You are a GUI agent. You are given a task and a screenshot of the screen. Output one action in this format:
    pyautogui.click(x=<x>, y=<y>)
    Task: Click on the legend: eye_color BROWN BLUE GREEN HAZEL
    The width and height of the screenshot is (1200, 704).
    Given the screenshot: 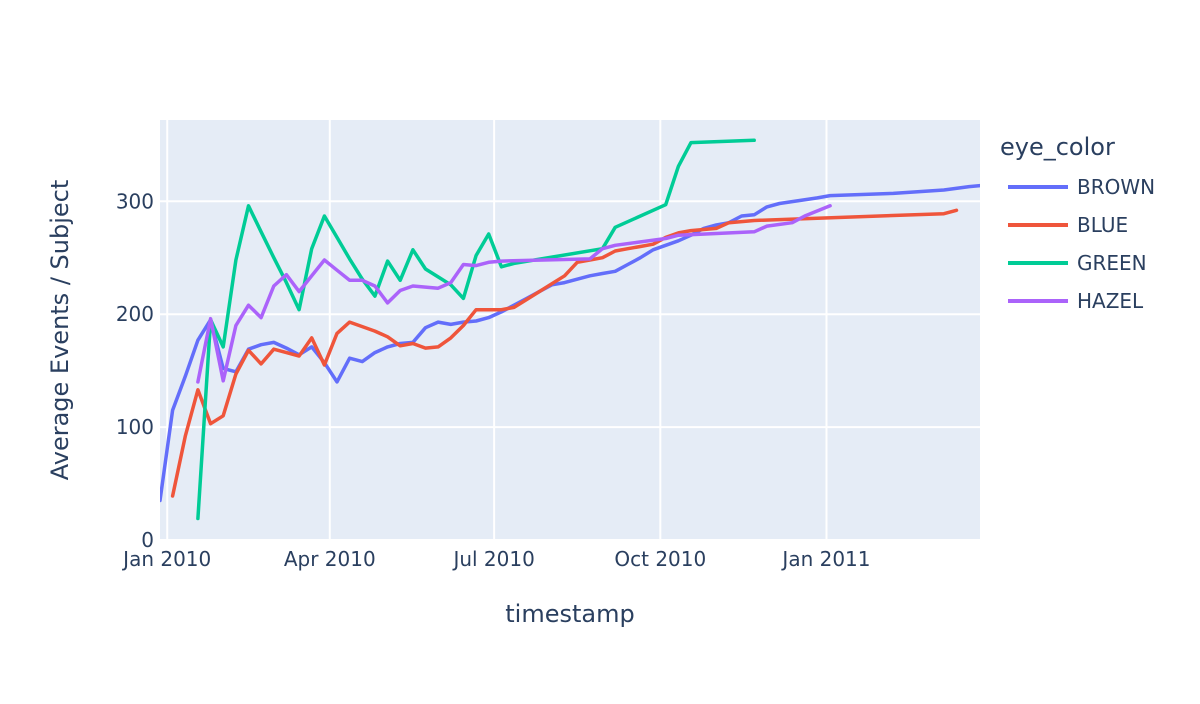 What is the action you would take?
    pyautogui.click(x=1077, y=223)
    